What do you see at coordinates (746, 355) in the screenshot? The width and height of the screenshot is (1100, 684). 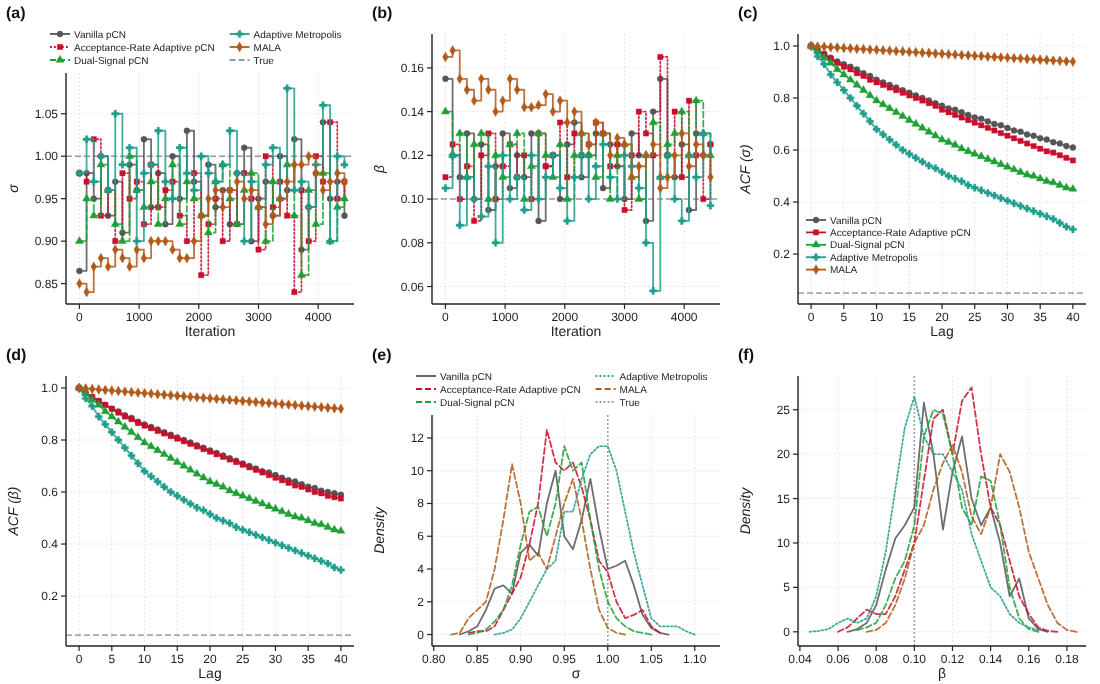 I see `chart-title: (f)` at bounding box center [746, 355].